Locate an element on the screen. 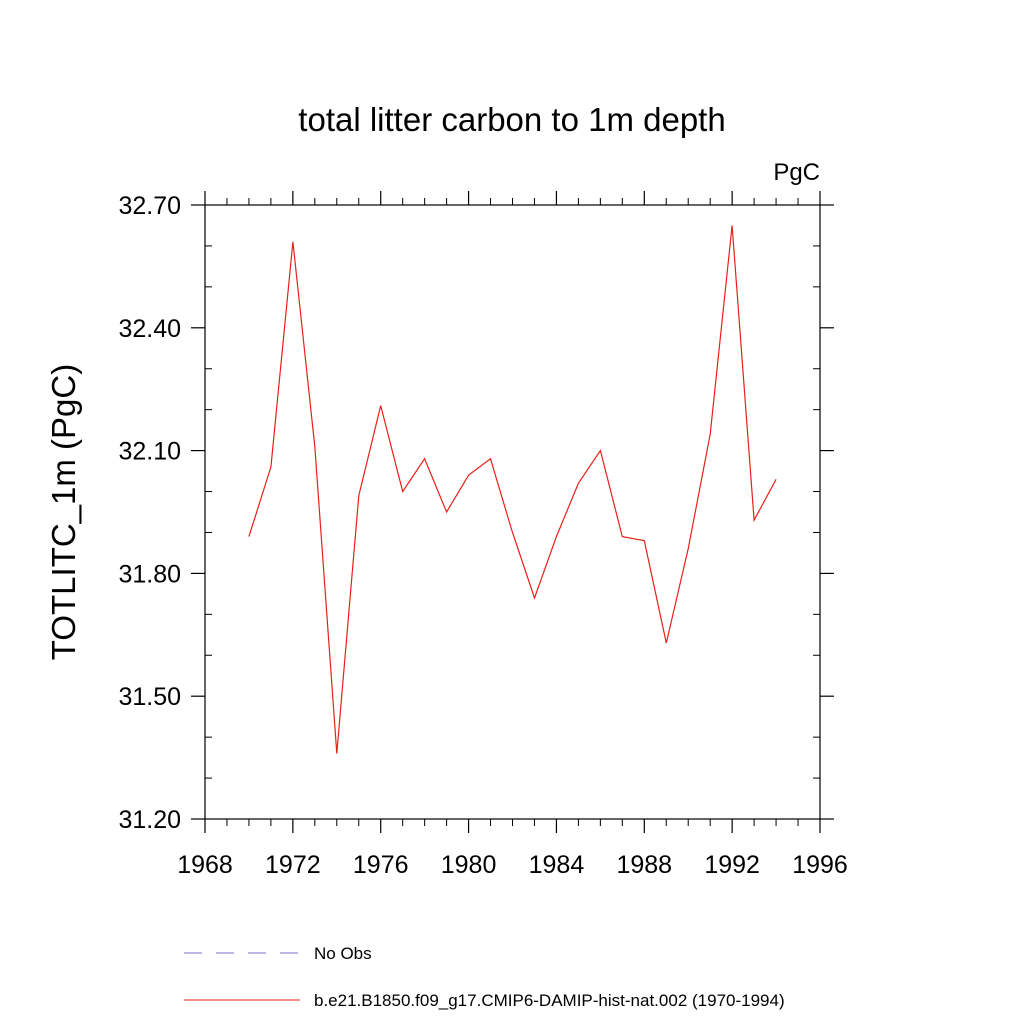 The width and height of the screenshot is (1024, 1024). x-tick-label: 1988 is located at coordinates (644, 865).